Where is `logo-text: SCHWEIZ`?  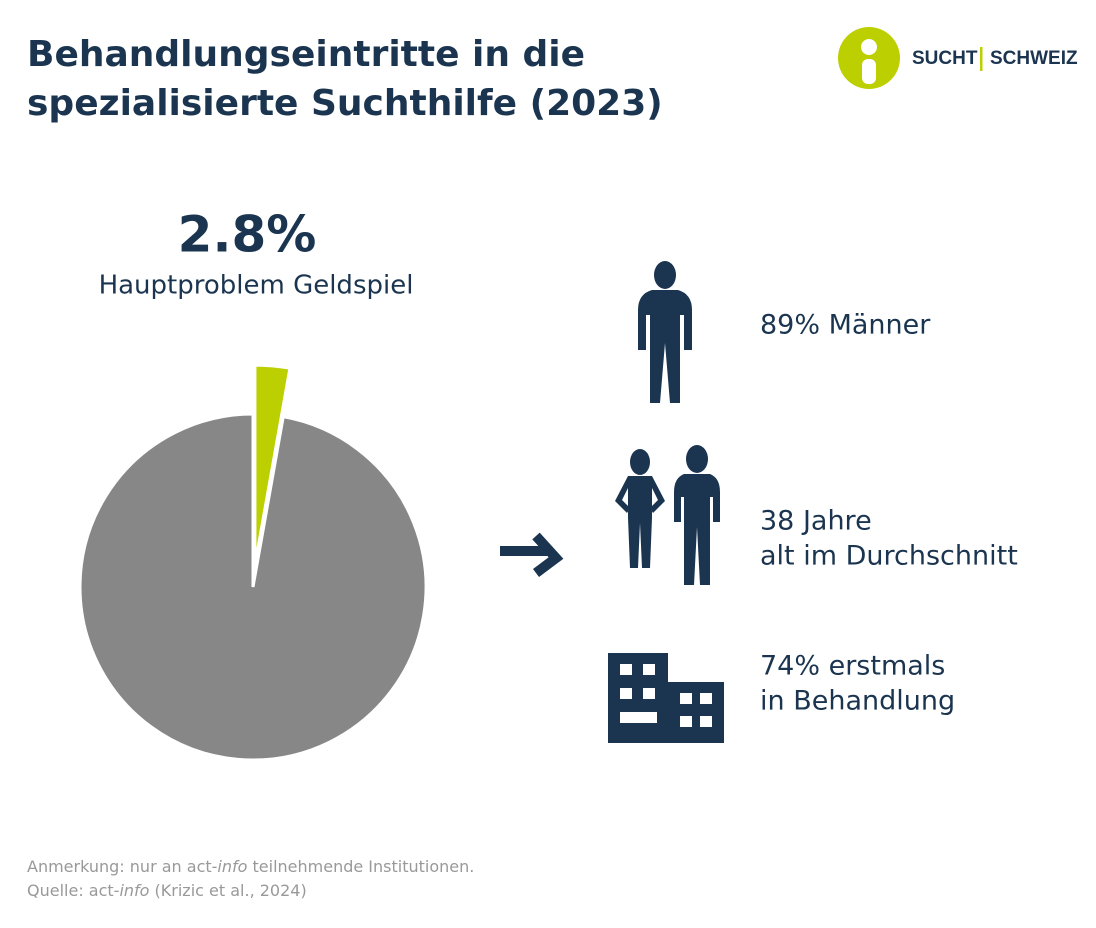 logo-text: SCHWEIZ is located at coordinates (1034, 58).